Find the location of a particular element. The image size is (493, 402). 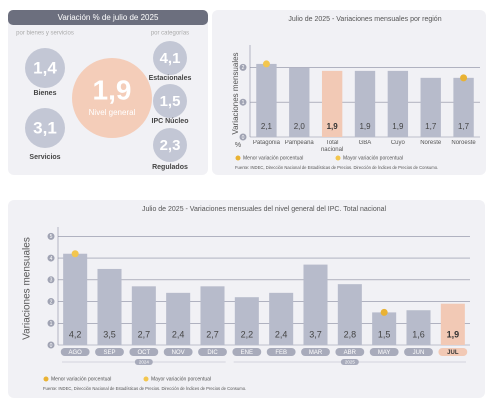

x-tick-label: ENE is located at coordinates (247, 353).